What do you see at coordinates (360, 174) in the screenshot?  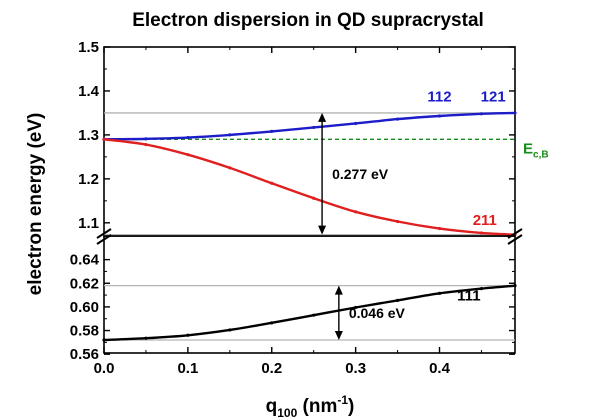 I see `gap-label: 0.277 eV` at bounding box center [360, 174].